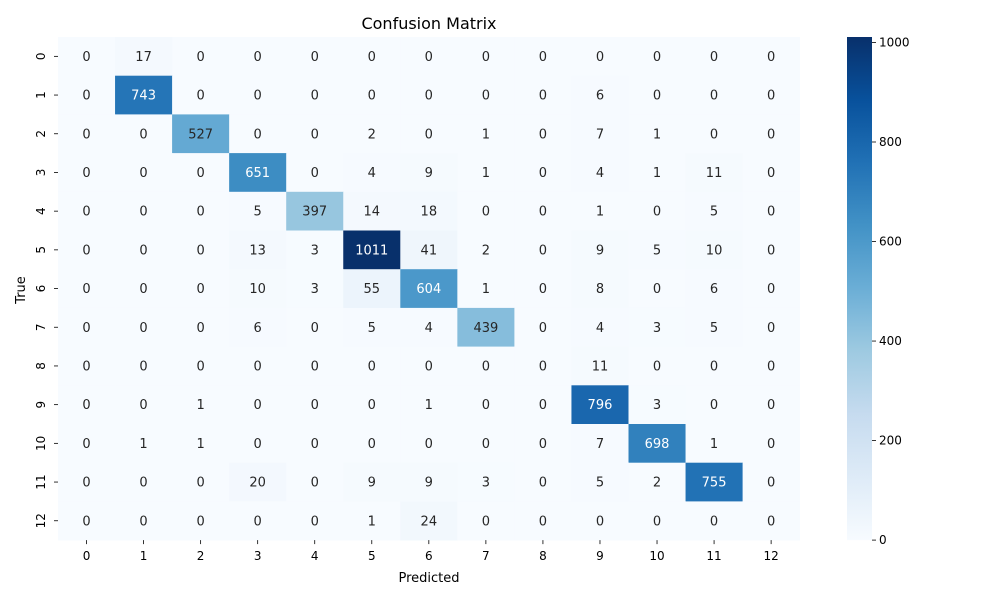 Image resolution: width=1000 pixels, height=600 pixels. What do you see at coordinates (429, 556) in the screenshot?
I see `x-tick-label: 6` at bounding box center [429, 556].